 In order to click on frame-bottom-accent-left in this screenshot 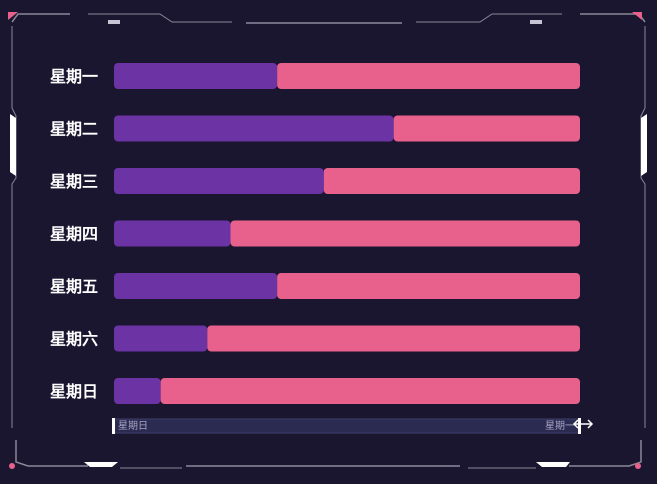, I will do `click(101, 464)`.